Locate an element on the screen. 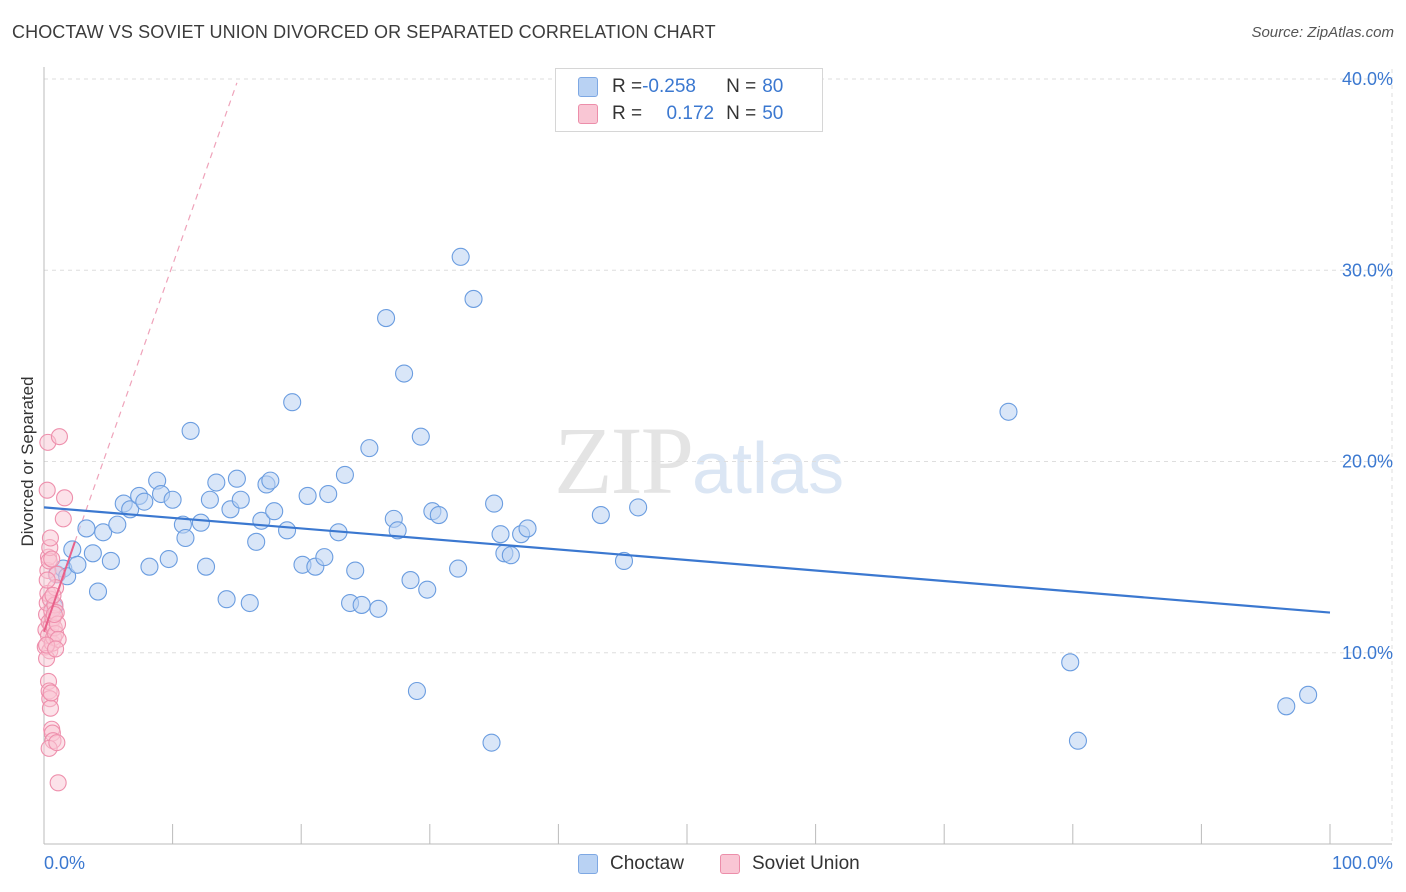  y-tick-label: 30.0% is located at coordinates (1367, 270).